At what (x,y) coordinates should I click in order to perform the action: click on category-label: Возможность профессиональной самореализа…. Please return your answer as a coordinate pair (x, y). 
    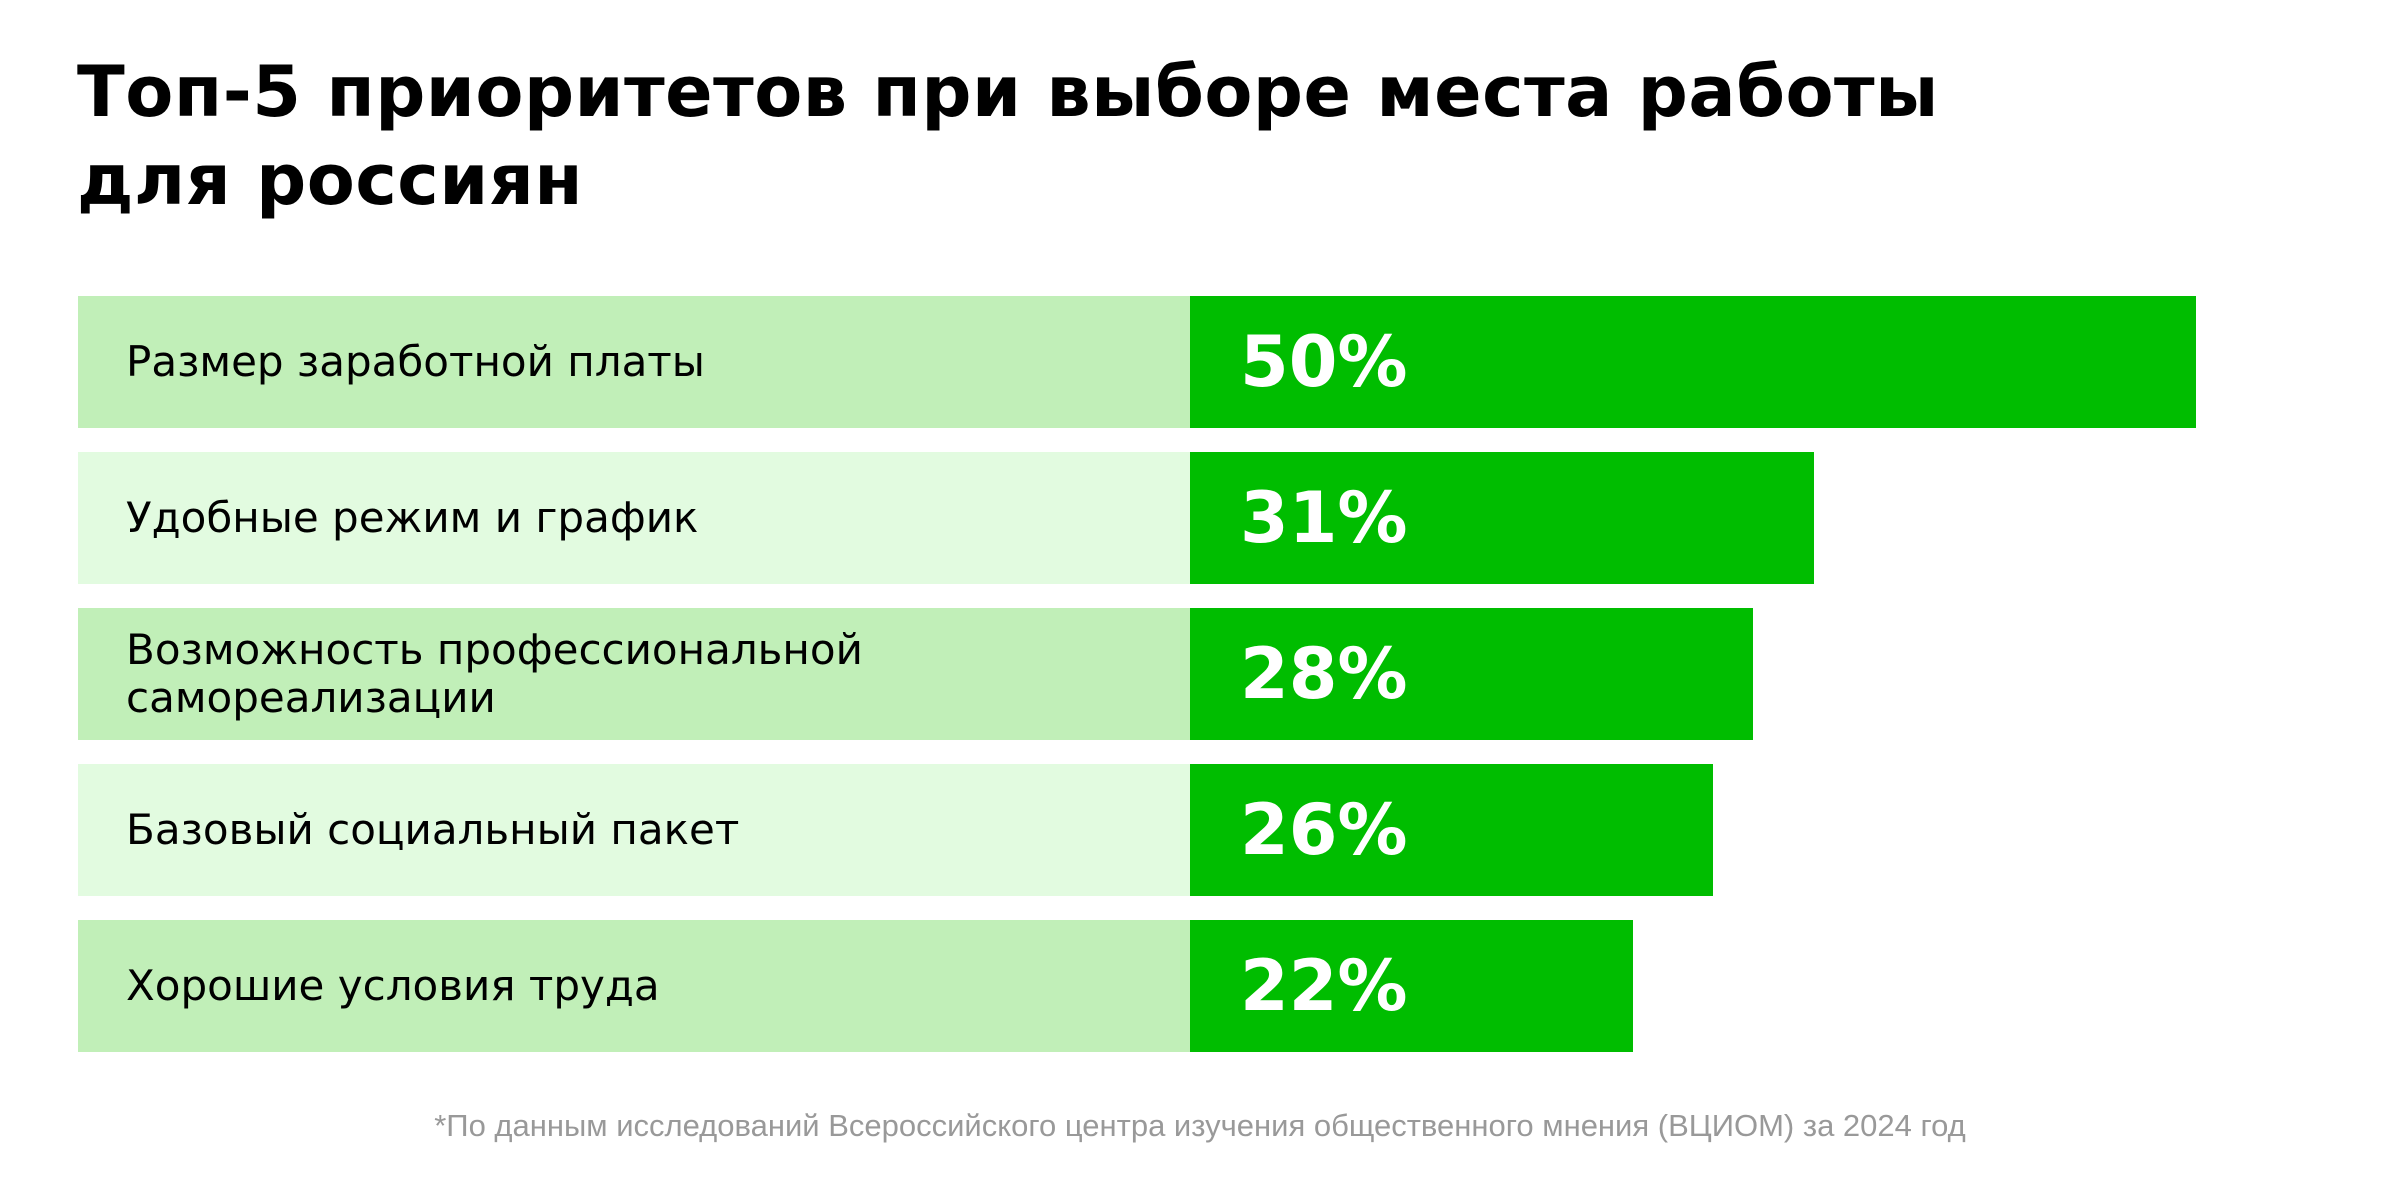
    Looking at the image, I should click on (494, 673).